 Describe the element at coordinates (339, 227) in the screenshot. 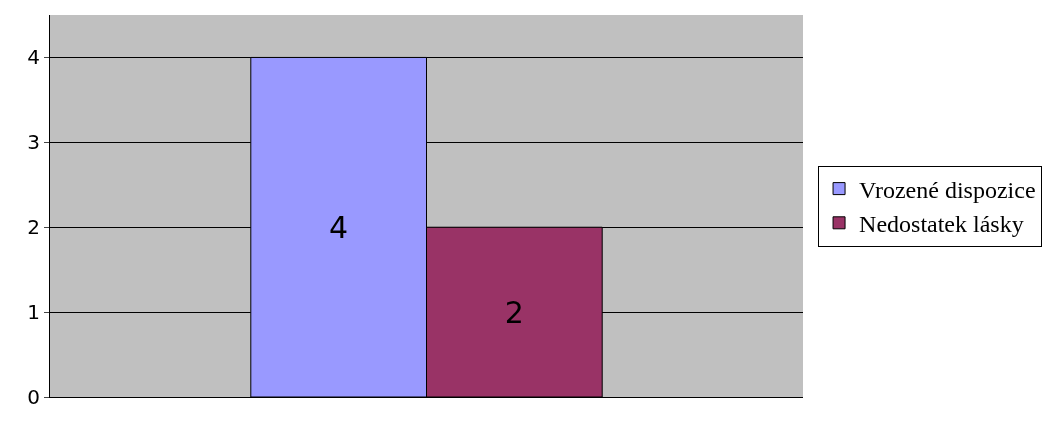

I see `data-label: 4` at that location.